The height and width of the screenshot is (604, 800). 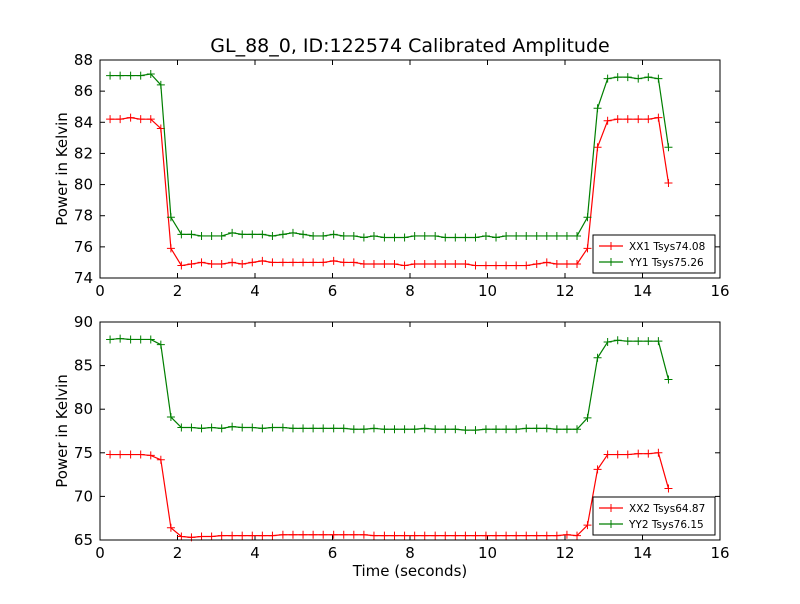 I want to click on y-tick-label: 65, so click(x=83, y=540).